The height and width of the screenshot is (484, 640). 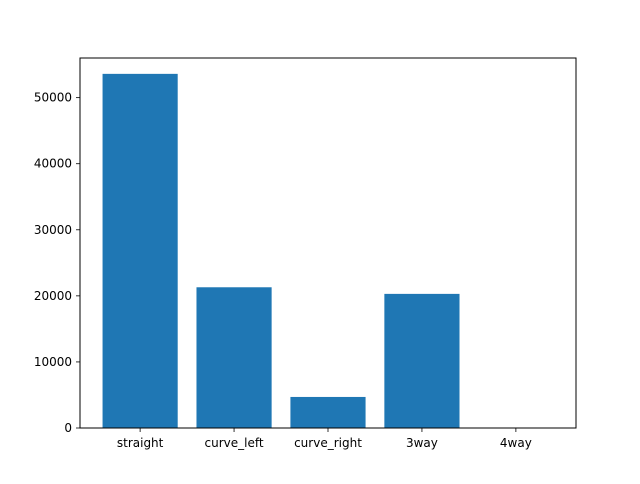 I want to click on x-axis: straight curve_left curve_right 3way 4way, so click(x=324, y=439).